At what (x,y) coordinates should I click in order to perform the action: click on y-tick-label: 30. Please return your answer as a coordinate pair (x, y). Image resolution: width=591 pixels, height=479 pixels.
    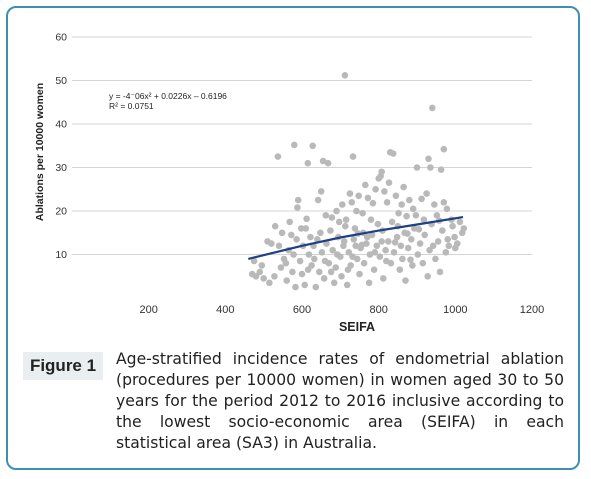
    Looking at the image, I should click on (61, 168).